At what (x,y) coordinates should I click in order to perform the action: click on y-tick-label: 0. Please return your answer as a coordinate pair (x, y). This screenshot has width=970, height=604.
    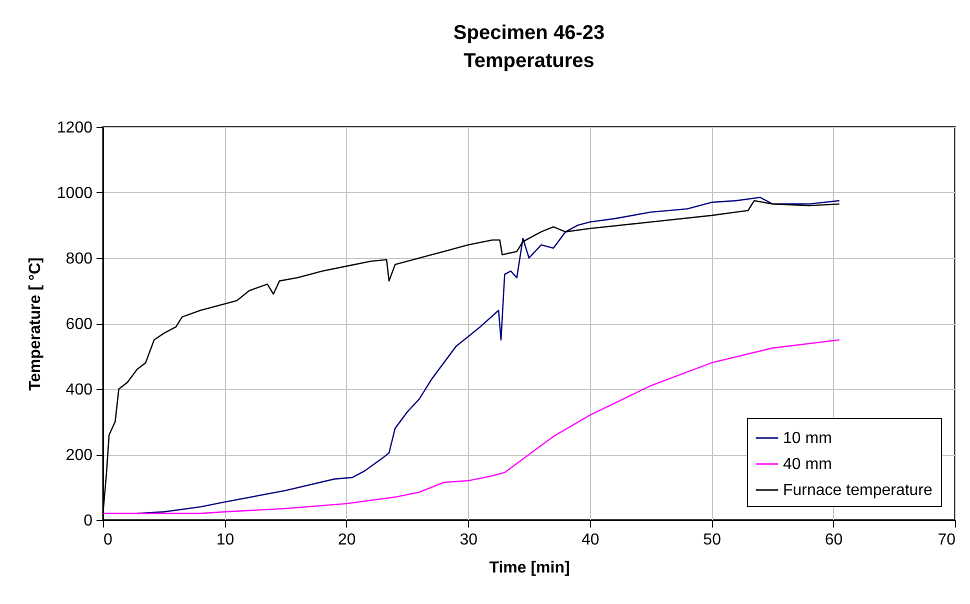
    Looking at the image, I should click on (88, 521).